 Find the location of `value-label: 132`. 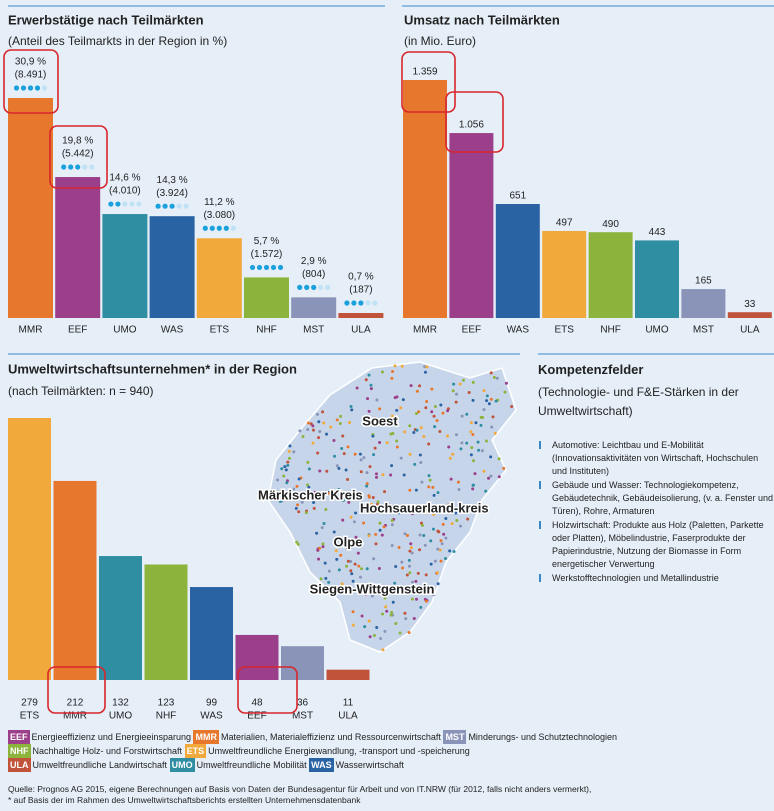

value-label: 132 is located at coordinates (120, 703).